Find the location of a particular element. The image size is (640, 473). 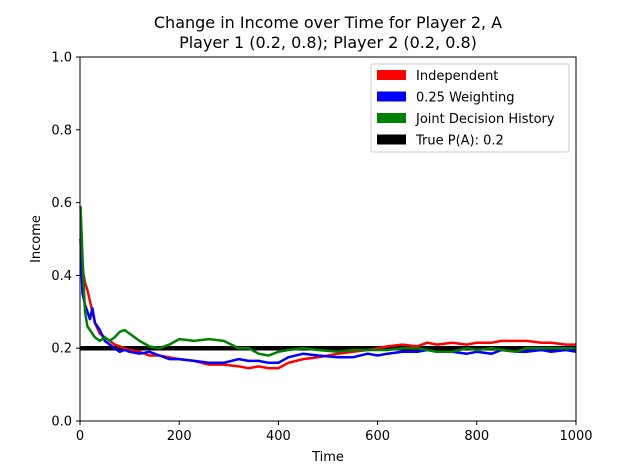

x-axis-label: Time is located at coordinates (327, 457).